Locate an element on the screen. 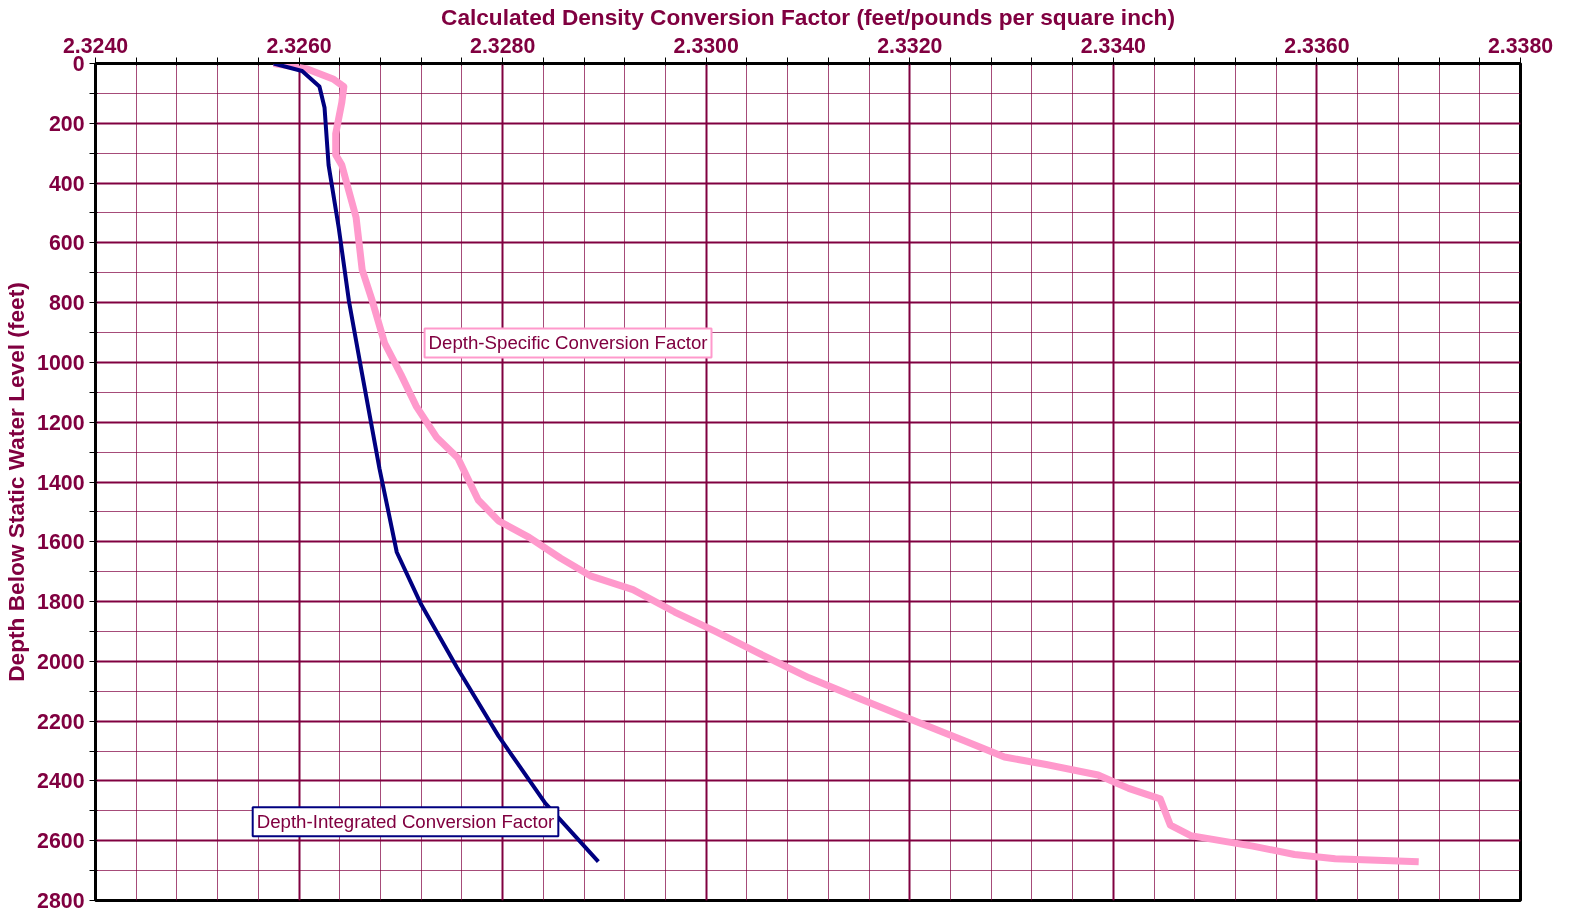 Image resolution: width=1581 pixels, height=924 pixels. x-tick-label: 2.3320 is located at coordinates (910, 45).